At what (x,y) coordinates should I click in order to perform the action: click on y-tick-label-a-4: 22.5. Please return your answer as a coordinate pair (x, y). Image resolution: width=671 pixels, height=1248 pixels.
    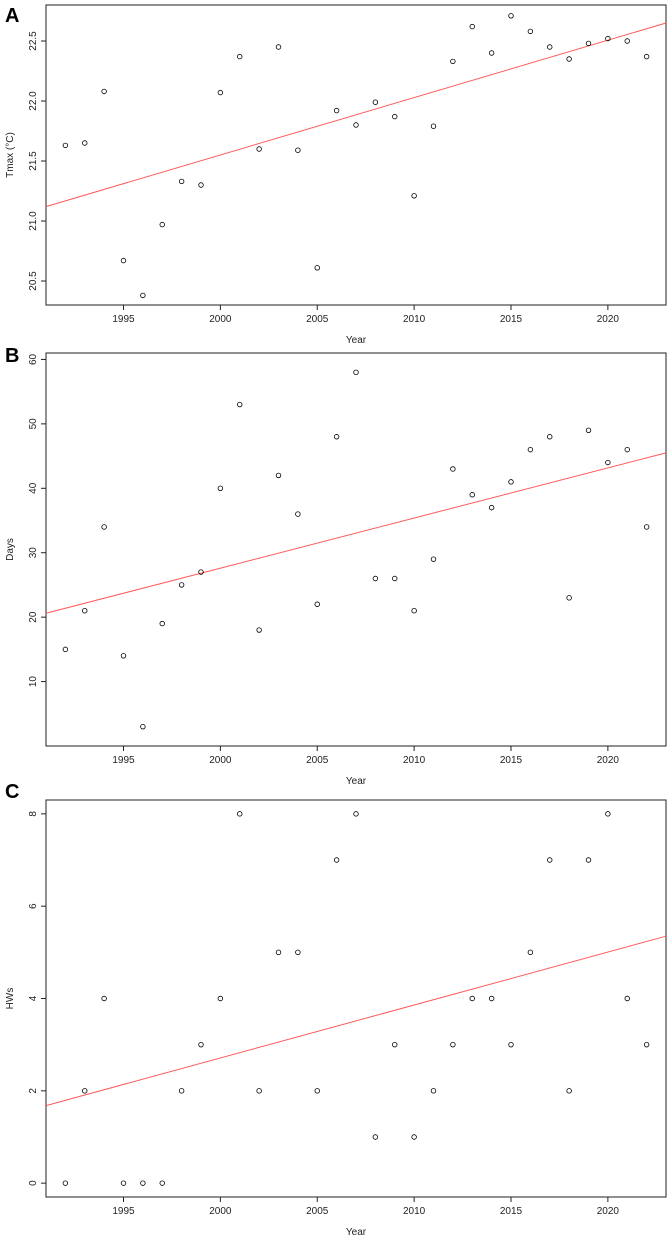
    Looking at the image, I should click on (33, 41).